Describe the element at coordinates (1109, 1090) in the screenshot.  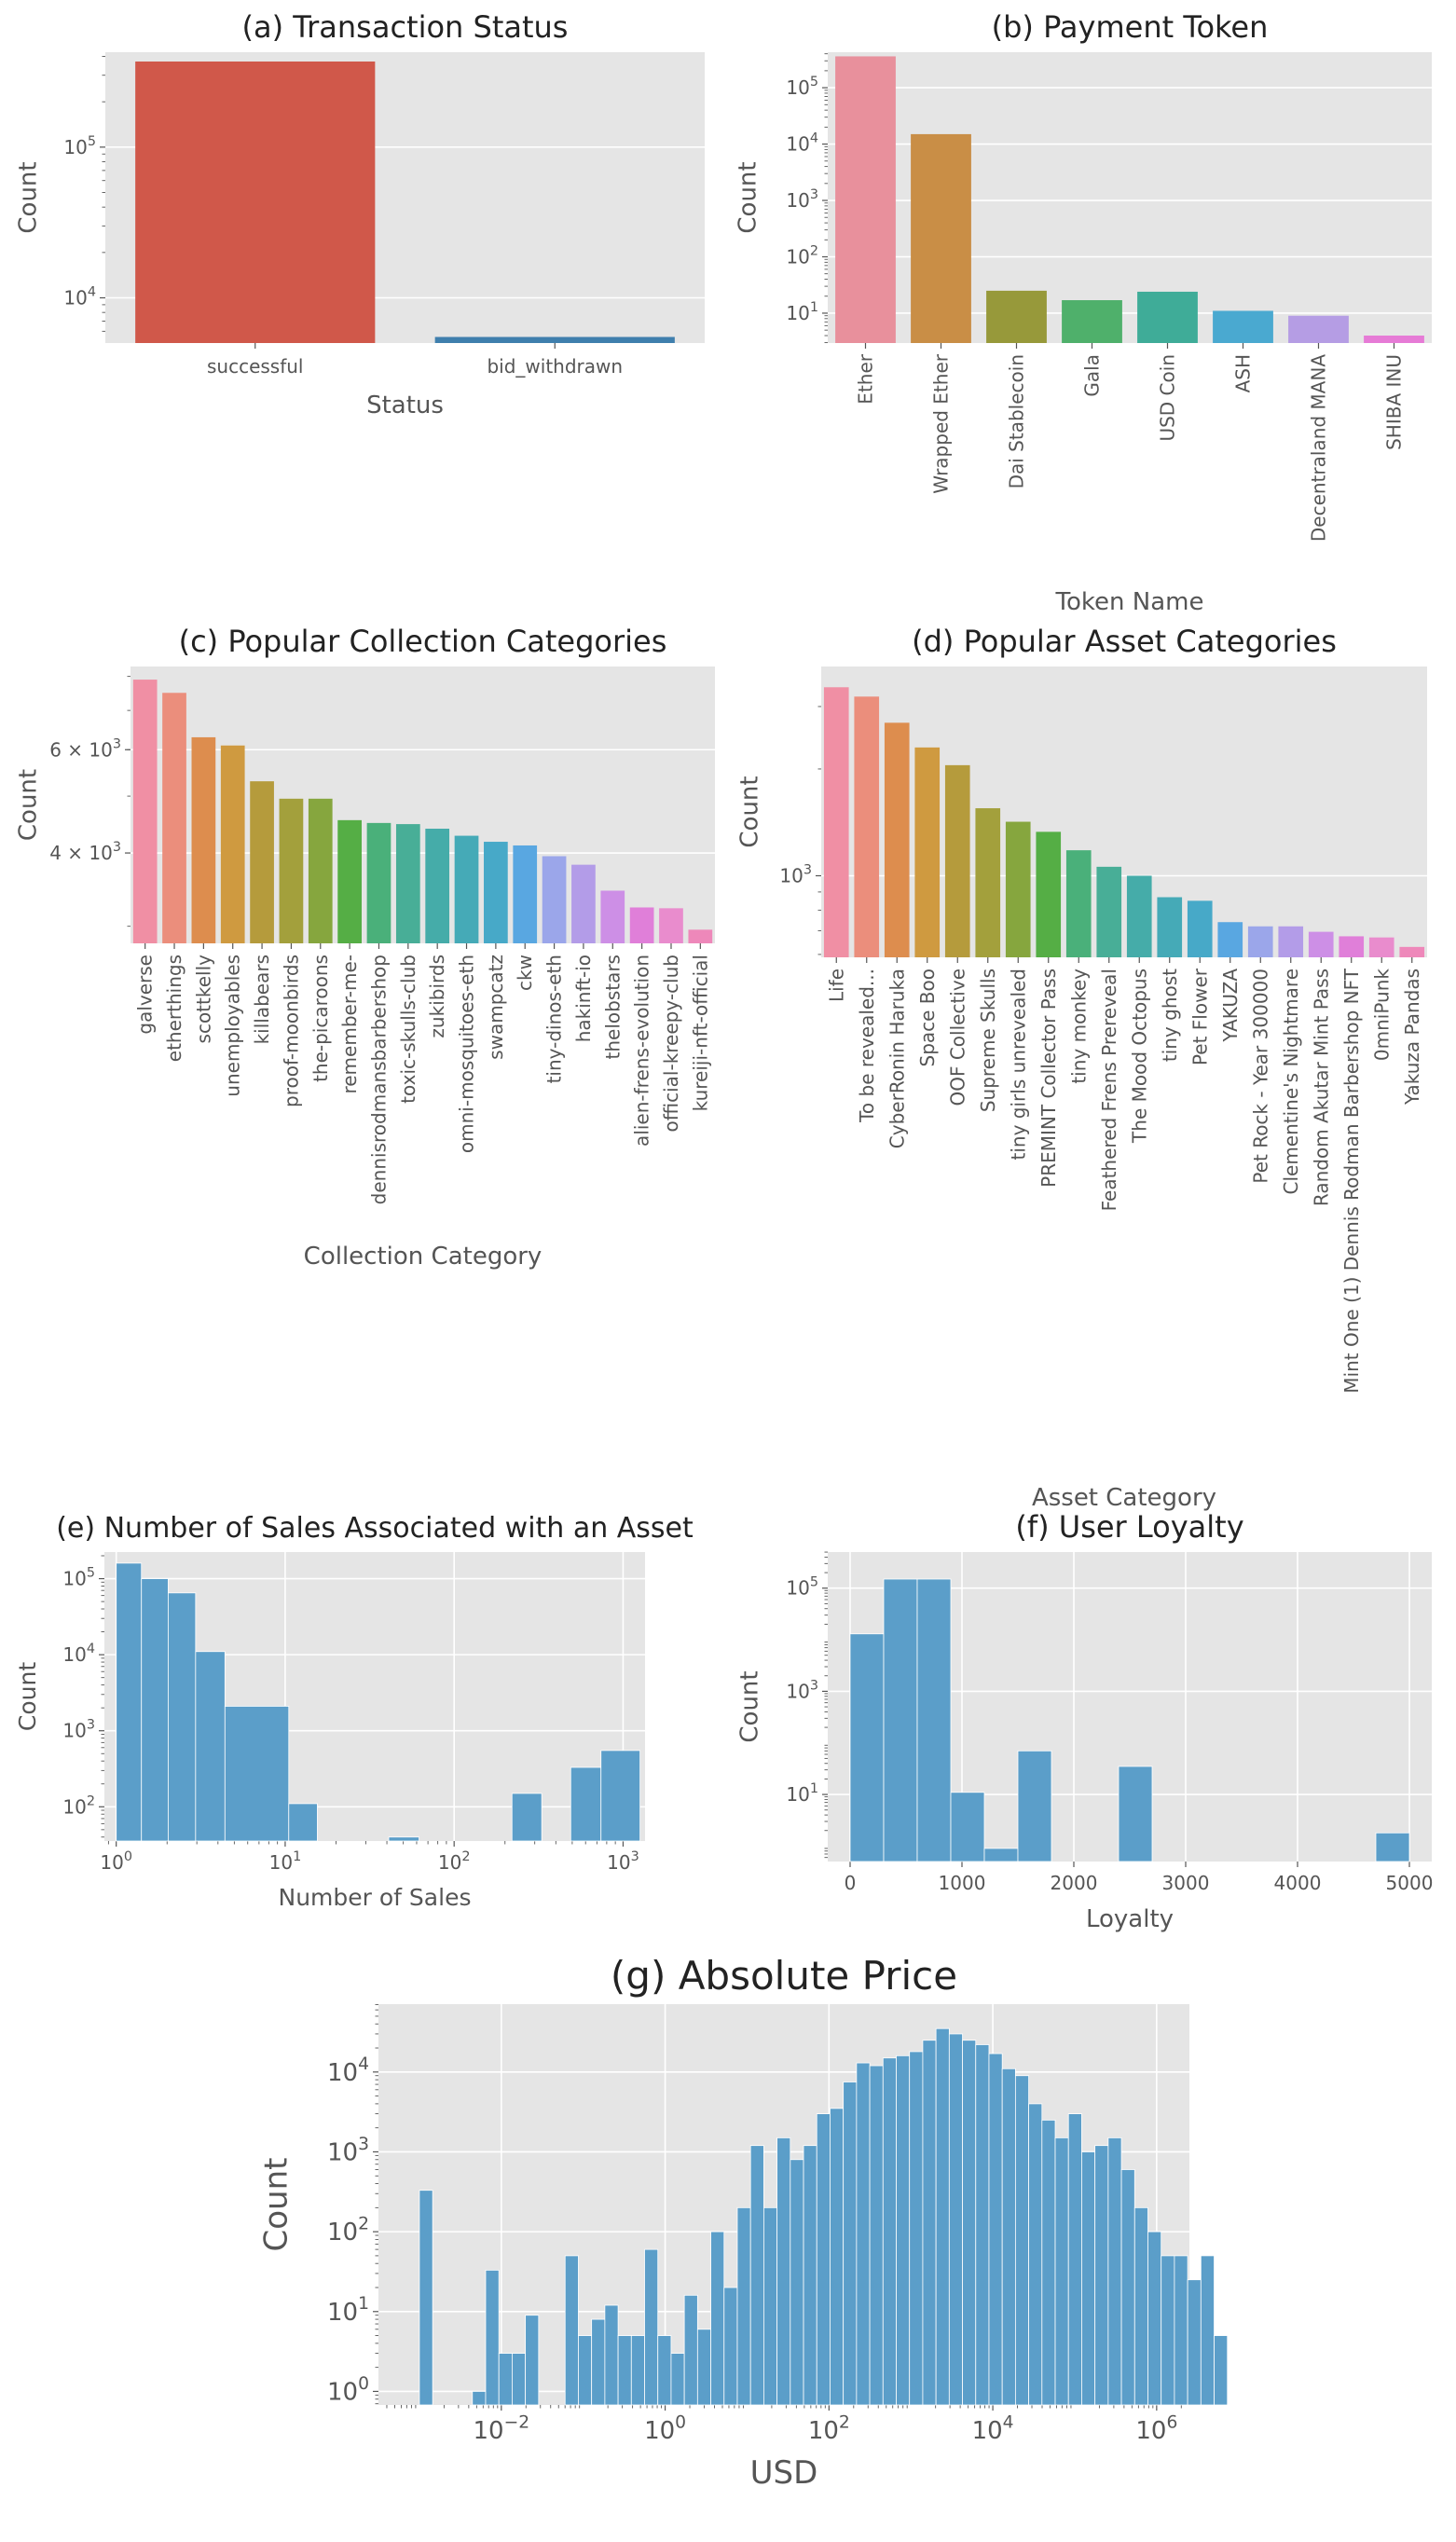
I see `x-tick-label: Feathered Frens Prereveal` at that location.